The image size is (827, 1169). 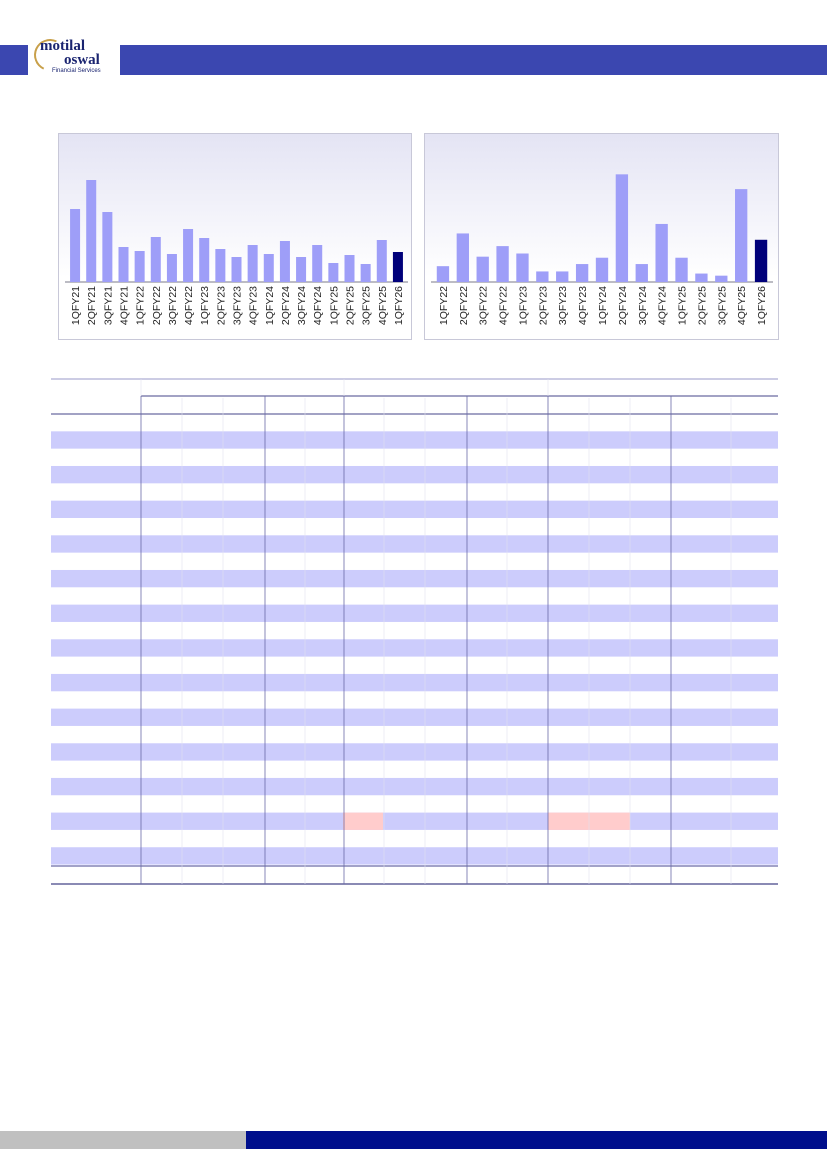 What do you see at coordinates (91, 231) in the screenshot?
I see `bar-2QFY21` at bounding box center [91, 231].